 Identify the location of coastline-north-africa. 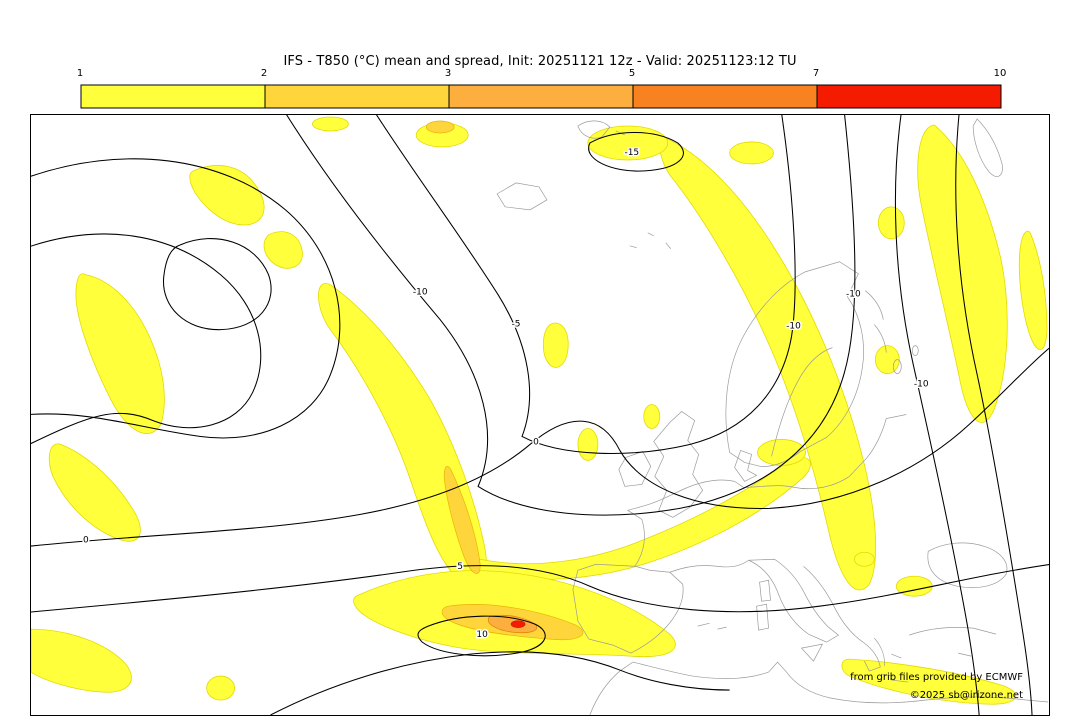
(819, 688).